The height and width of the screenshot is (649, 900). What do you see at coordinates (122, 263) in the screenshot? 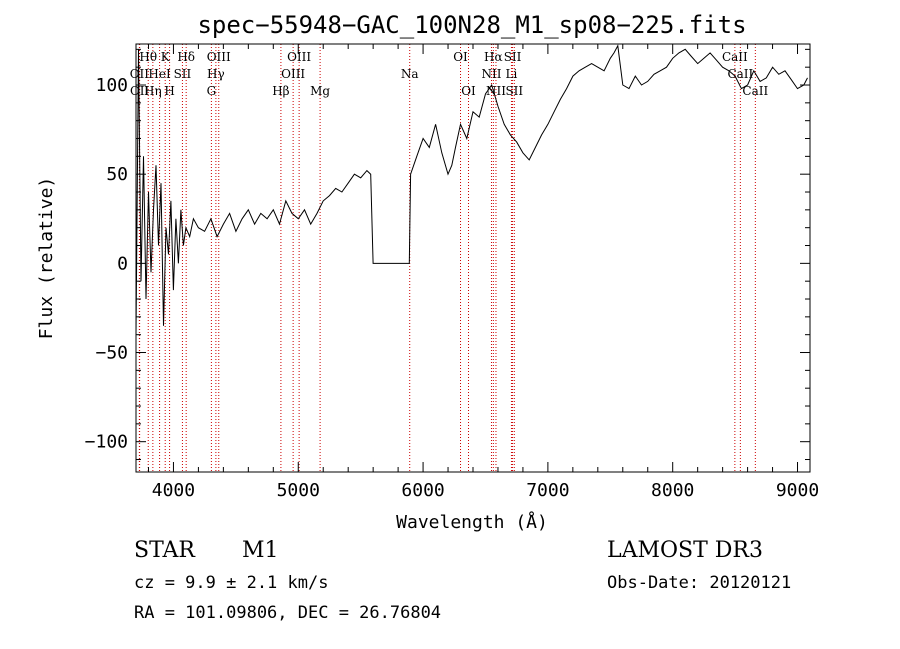
I see `y-tick-label: 0` at bounding box center [122, 263].